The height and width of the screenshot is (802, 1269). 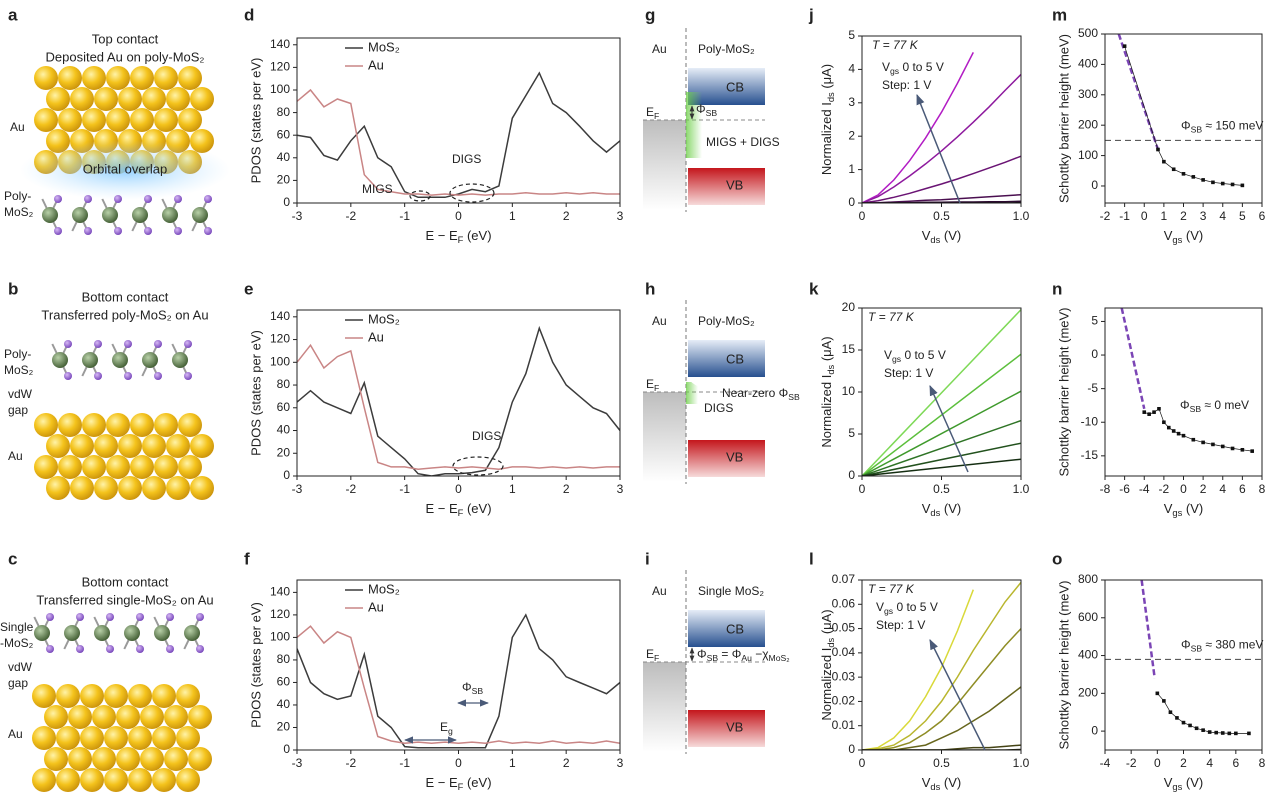 I want to click on y-tick-label: 0.02, so click(x=844, y=701).